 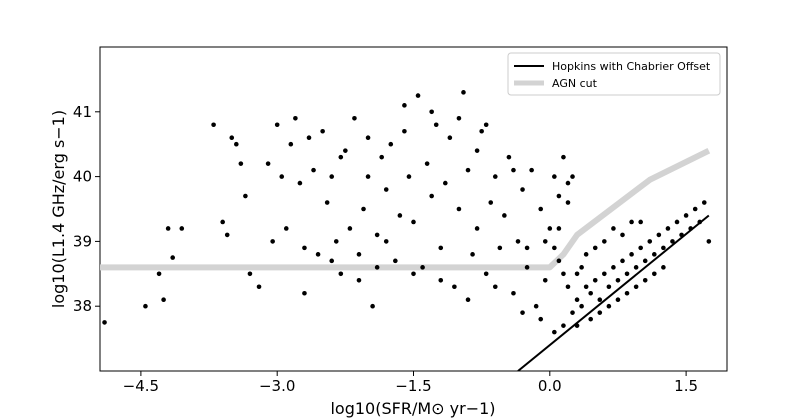 I want to click on x-tick-label: −3.0, so click(x=277, y=386).